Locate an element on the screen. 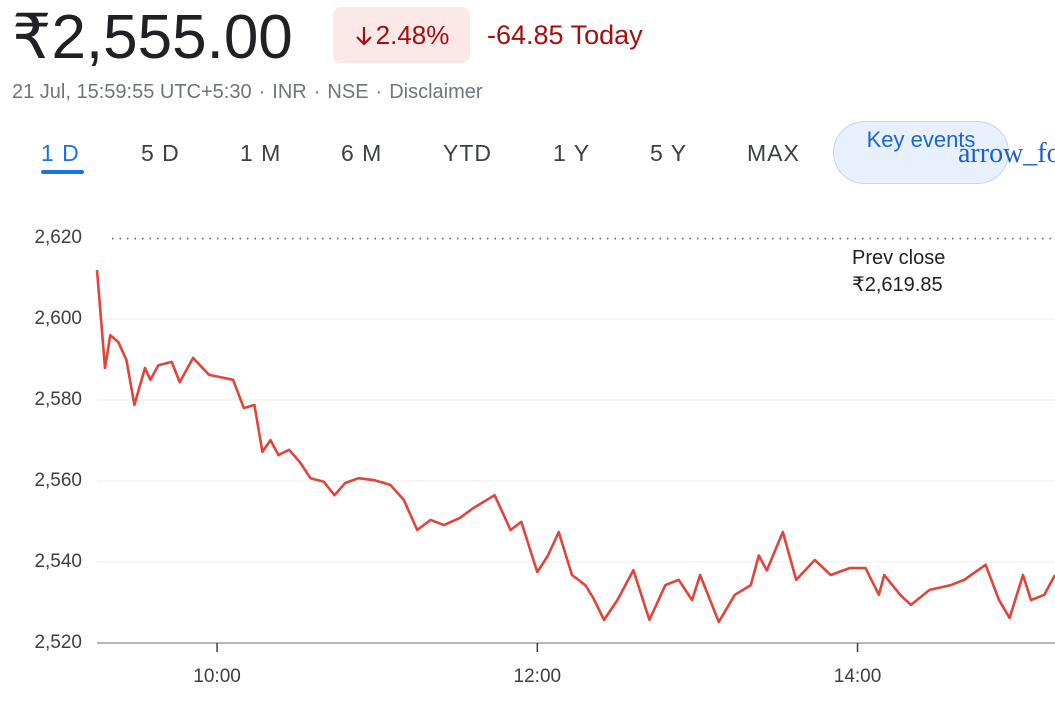  meta-item: NSE is located at coordinates (348, 92).